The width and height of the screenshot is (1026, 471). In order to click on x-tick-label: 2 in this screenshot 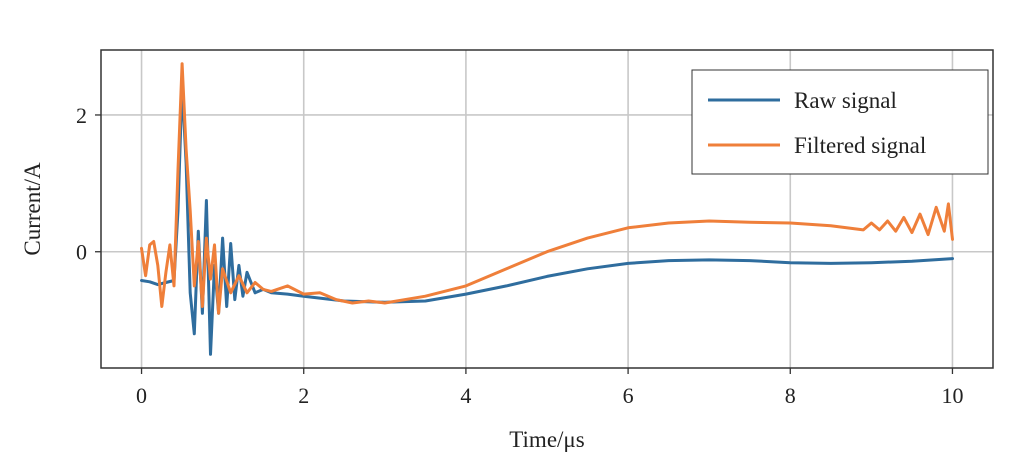, I will do `click(303, 395)`.